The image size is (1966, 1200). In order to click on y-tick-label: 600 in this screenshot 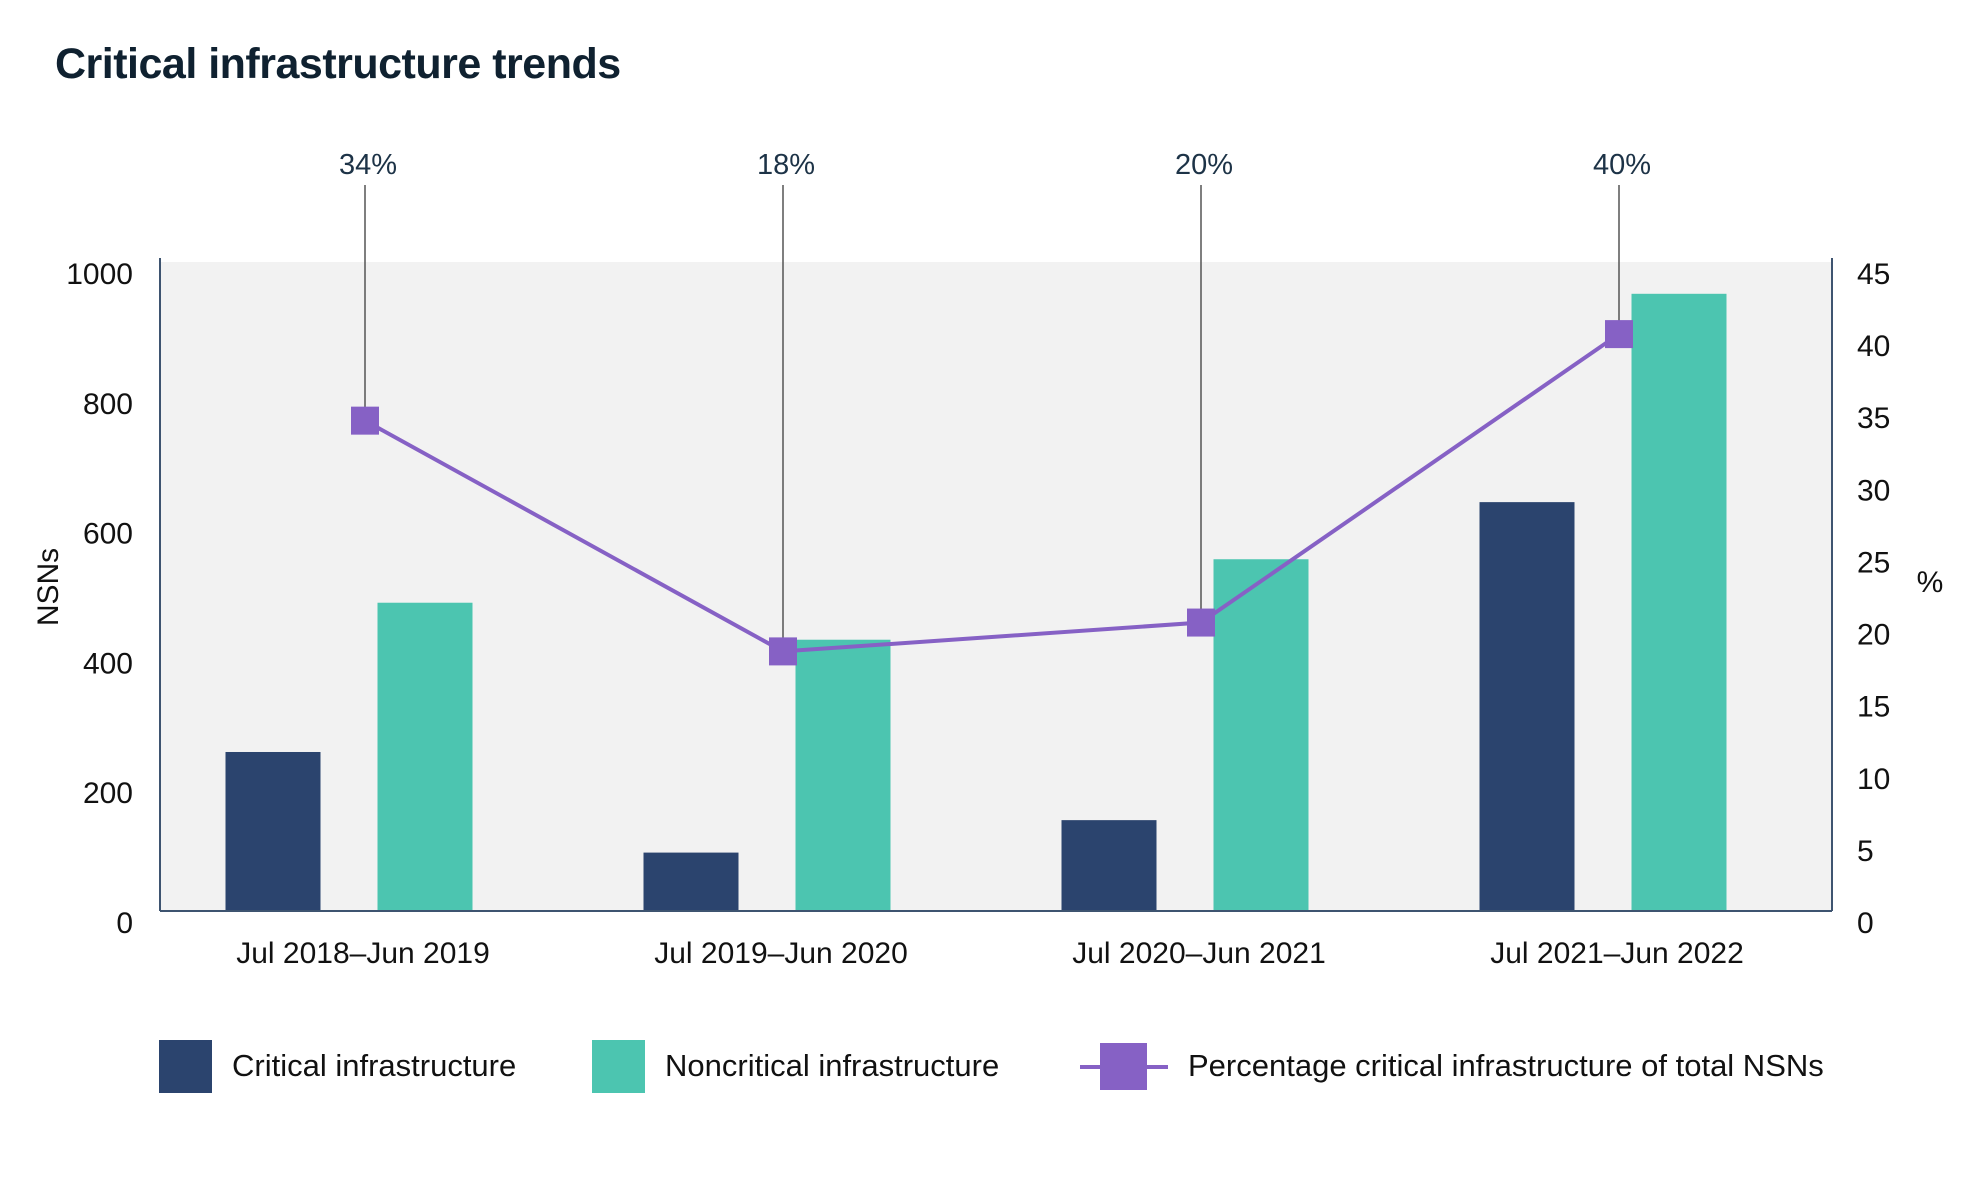, I will do `click(108, 534)`.